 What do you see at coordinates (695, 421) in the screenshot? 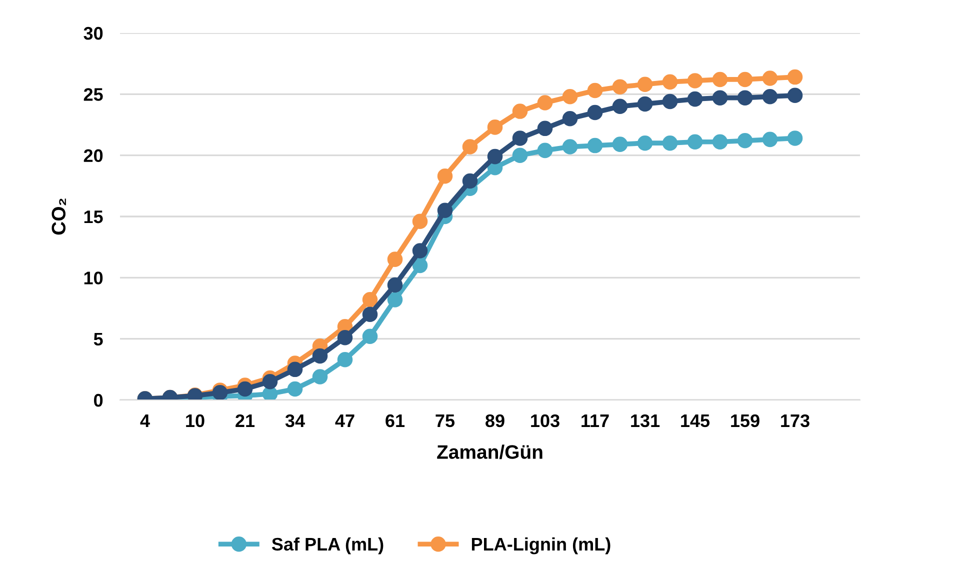
I see `x-tick-label: 145` at bounding box center [695, 421].